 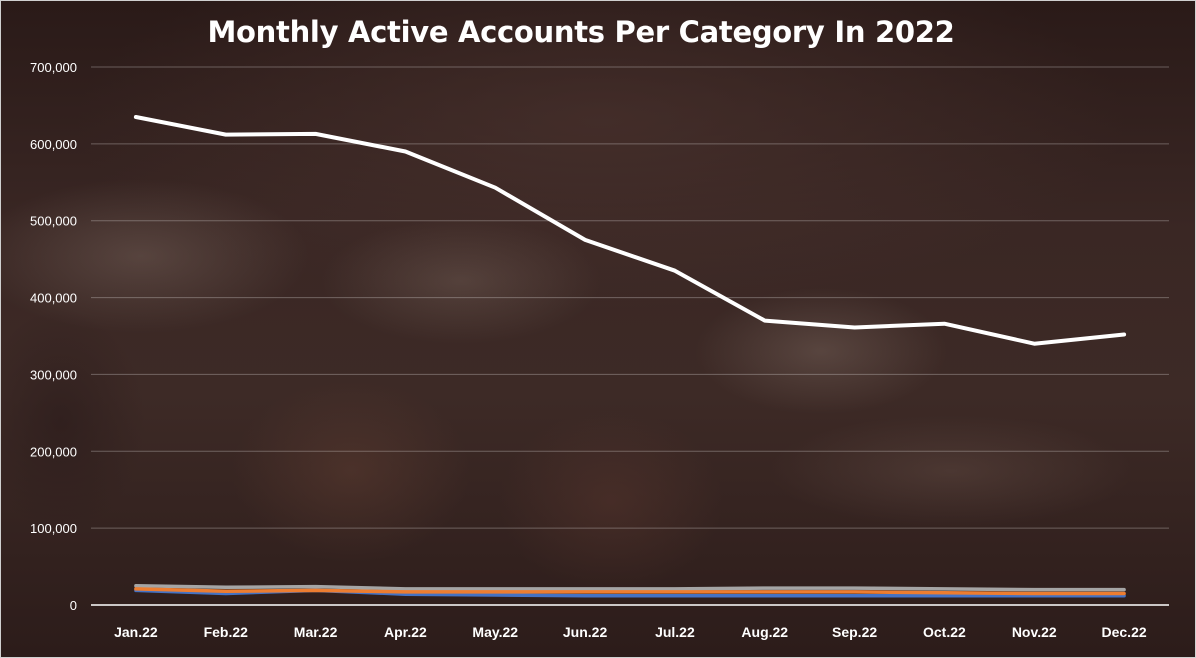 What do you see at coordinates (53, 221) in the screenshot?
I see `y-tick-label: 500,000` at bounding box center [53, 221].